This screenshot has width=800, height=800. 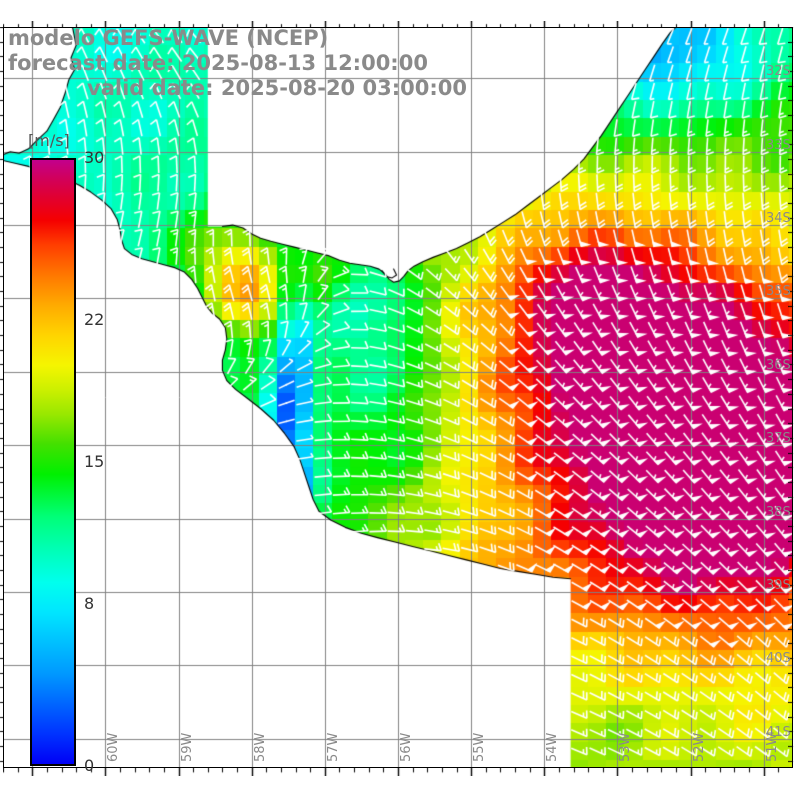 I want to click on lat-tick-label: 39S, so click(x=778, y=585).